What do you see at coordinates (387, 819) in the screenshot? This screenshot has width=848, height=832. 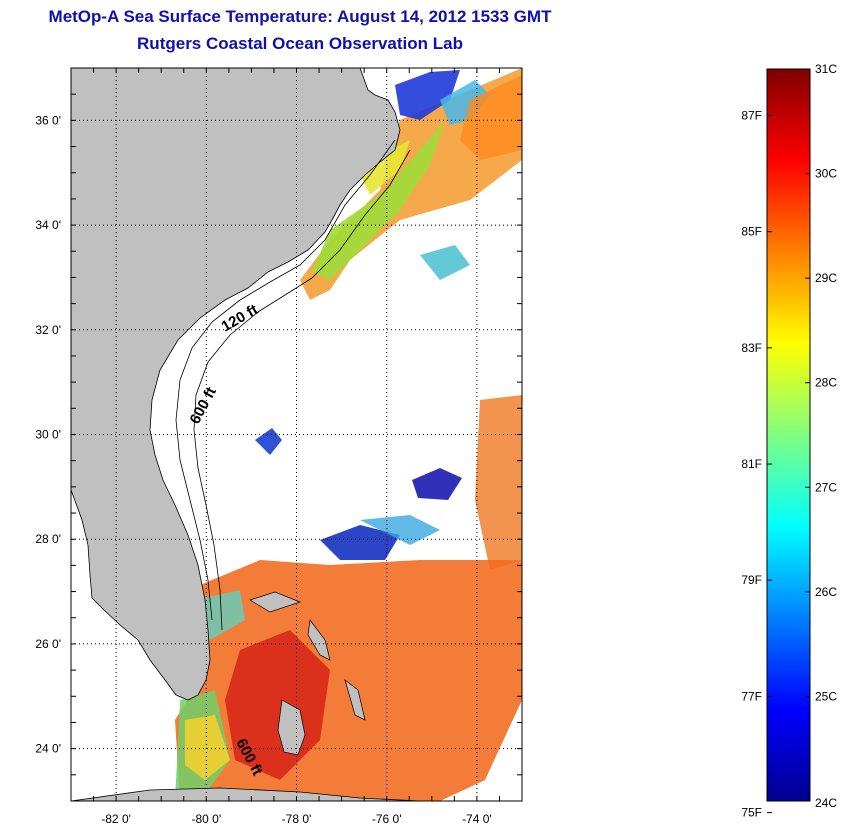 I see `lon-tick-label: -76 0'` at bounding box center [387, 819].